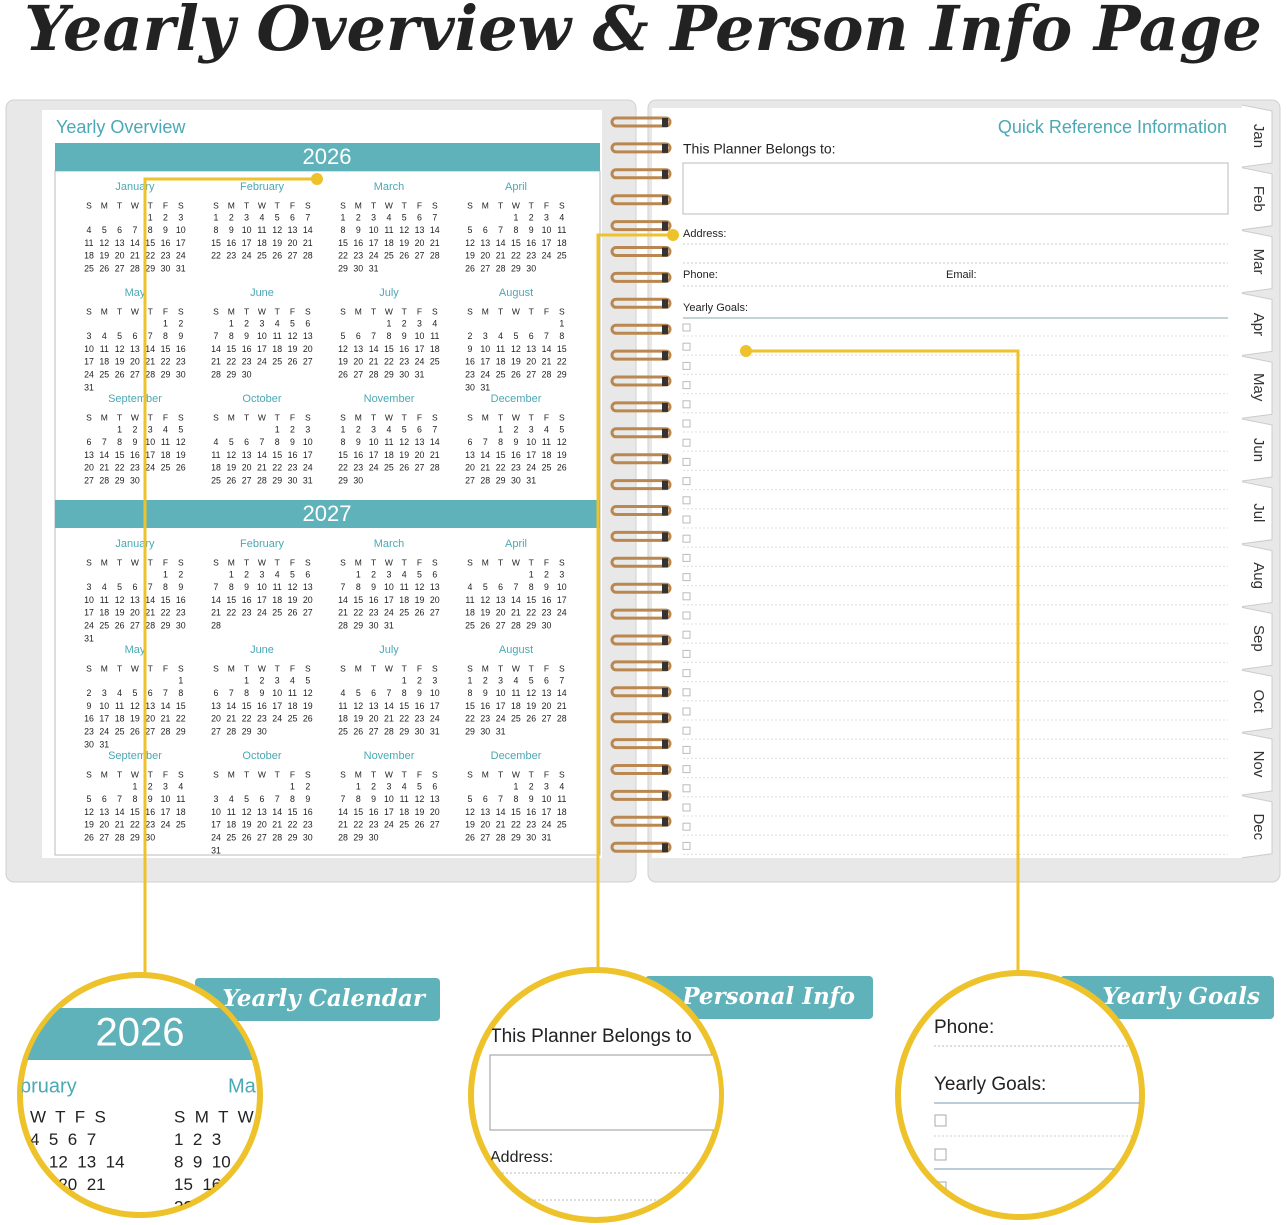 Image resolution: width=1287 pixels, height=1225 pixels. Describe the element at coordinates (389, 187) in the screenshot. I see `month-name: March` at that location.